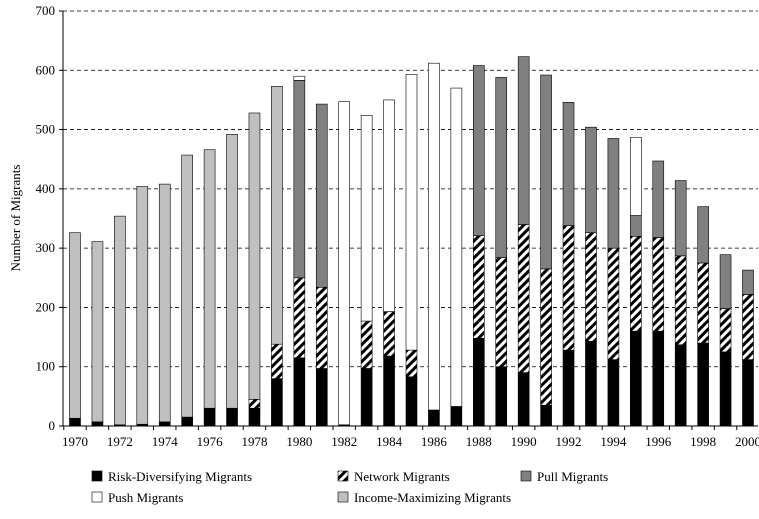  Describe the element at coordinates (658, 441) in the screenshot. I see `x-tick-label: 1996` at that location.